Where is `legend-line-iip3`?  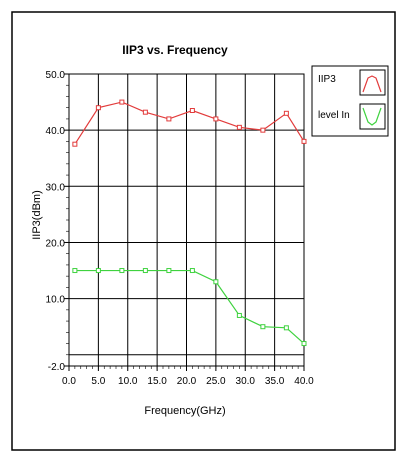
legend-line-iip3 is located at coordinates (372, 84).